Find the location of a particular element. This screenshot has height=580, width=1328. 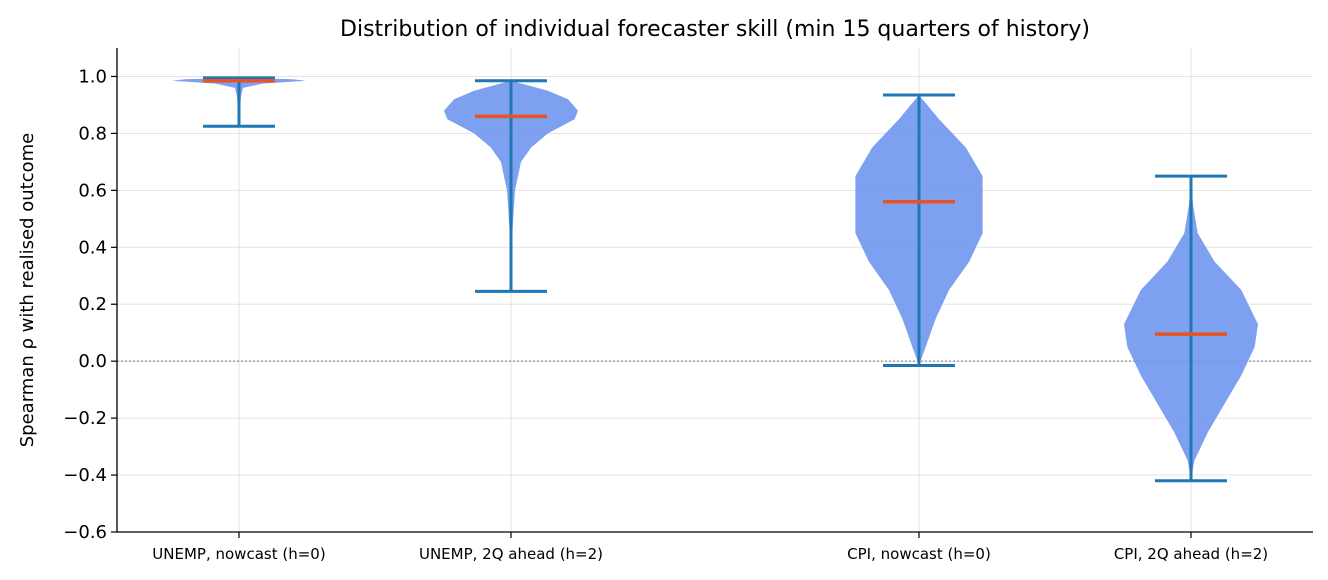

y-tick-label-5: 0.4 is located at coordinates (92, 247).